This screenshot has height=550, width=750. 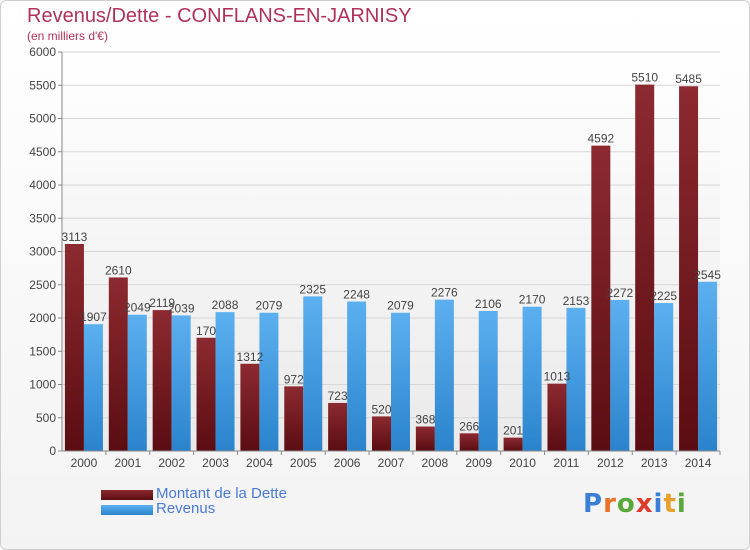 What do you see at coordinates (513, 431) in the screenshot?
I see `data-label: 201` at bounding box center [513, 431].